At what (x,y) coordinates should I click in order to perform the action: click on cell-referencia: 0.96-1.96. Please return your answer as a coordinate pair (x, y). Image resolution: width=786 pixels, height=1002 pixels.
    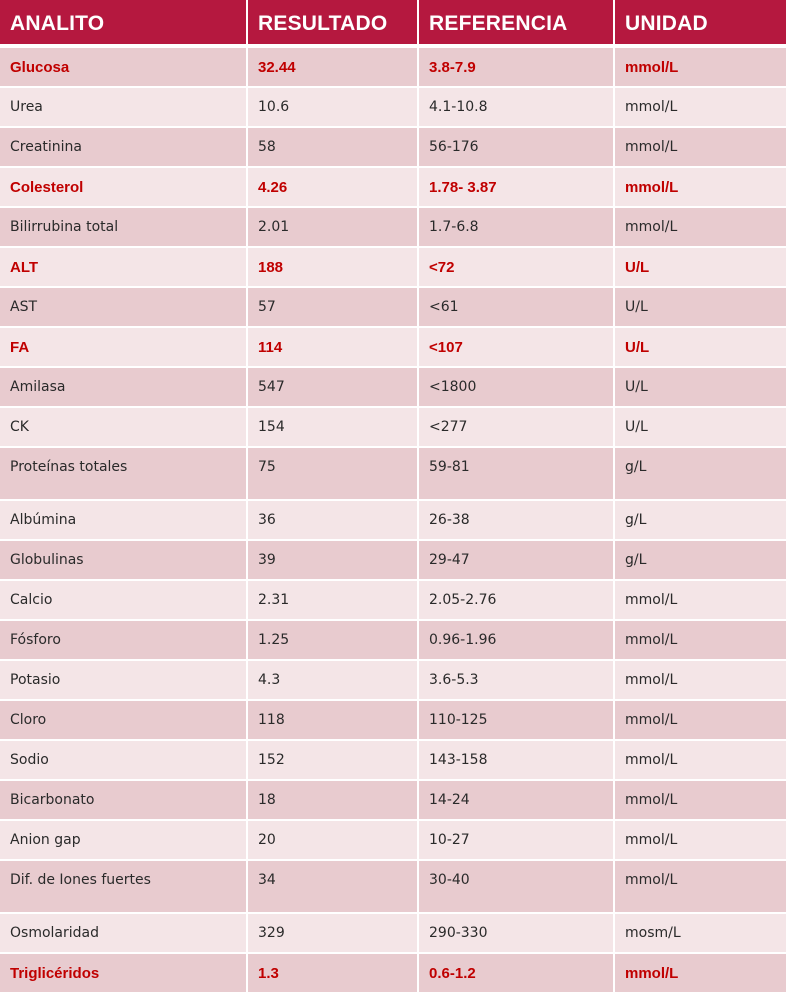
    Looking at the image, I should click on (517, 641).